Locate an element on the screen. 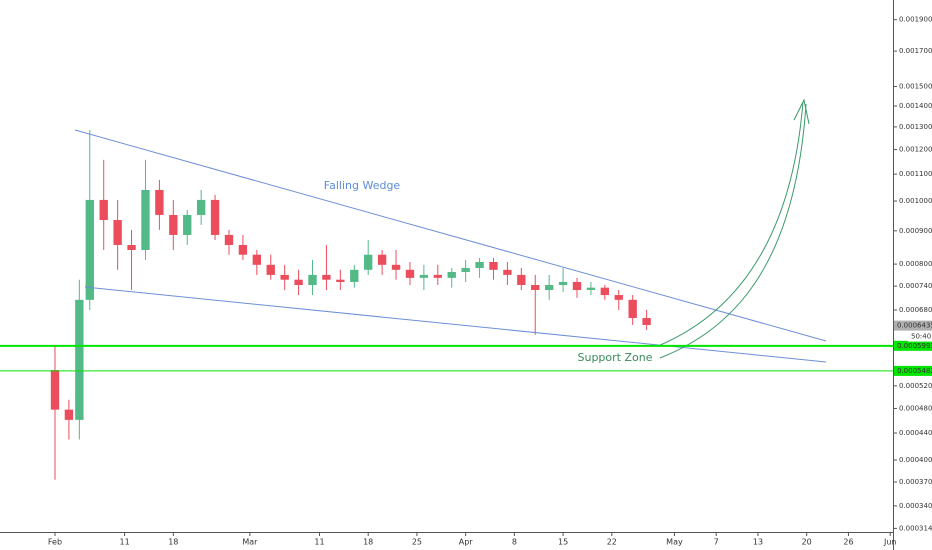 This screenshot has width=932, height=550. support-label: Support Zone is located at coordinates (615, 357).